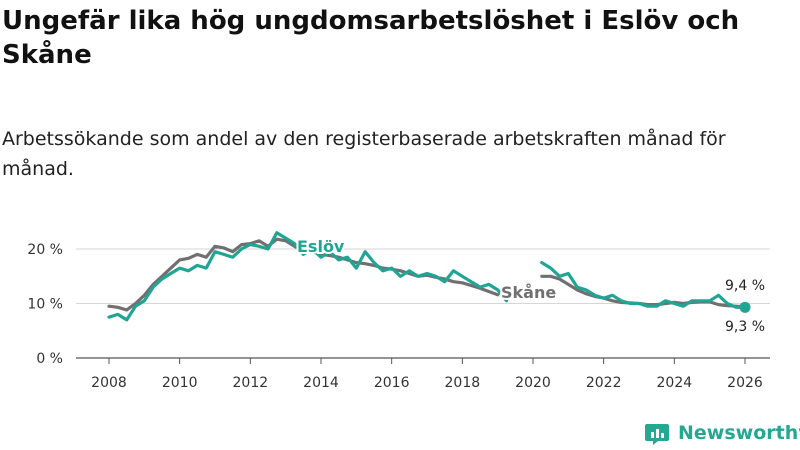 This screenshot has height=450, width=800. Describe the element at coordinates (109, 383) in the screenshot. I see `x-tick-label: 2008` at that location.